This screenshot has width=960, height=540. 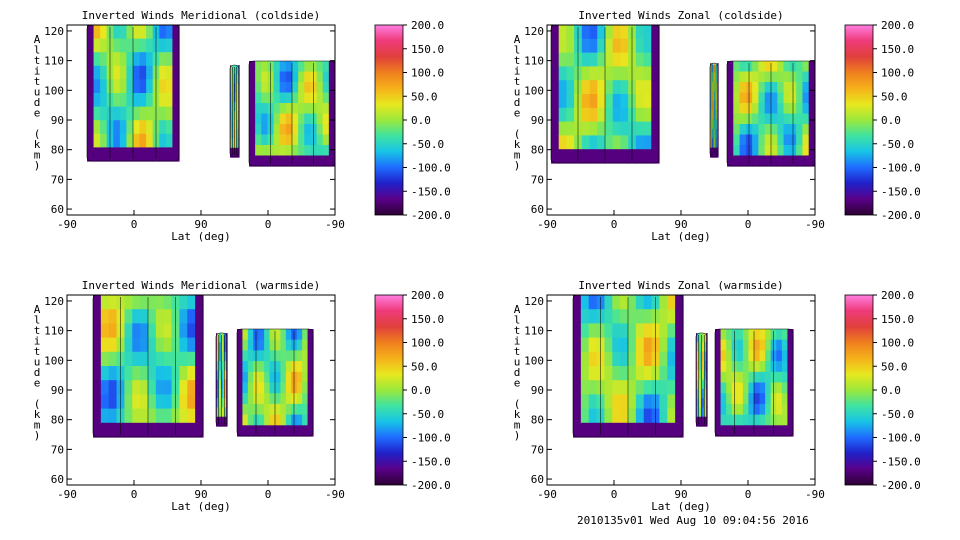 What do you see at coordinates (431, 168) in the screenshot?
I see `colorbar-tick-label: -100.0` at bounding box center [431, 168].